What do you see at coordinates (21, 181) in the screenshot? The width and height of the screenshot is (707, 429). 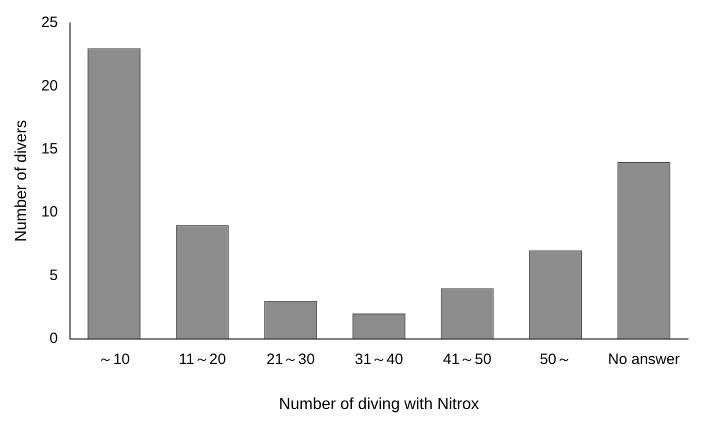 I see `y-axis-title: Number of divers` at bounding box center [21, 181].